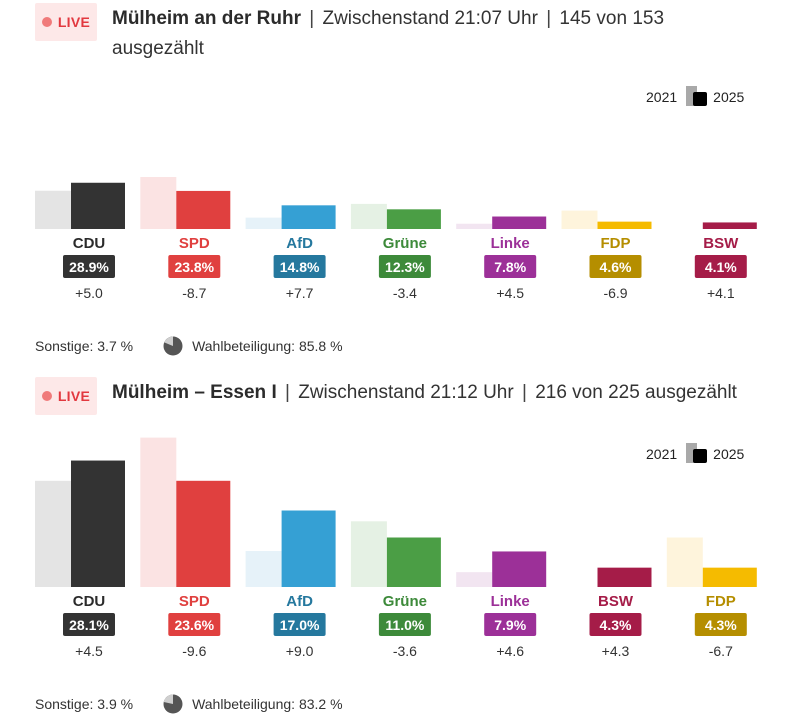  What do you see at coordinates (194, 651) in the screenshot?
I see `diff-label: -9.6` at bounding box center [194, 651].